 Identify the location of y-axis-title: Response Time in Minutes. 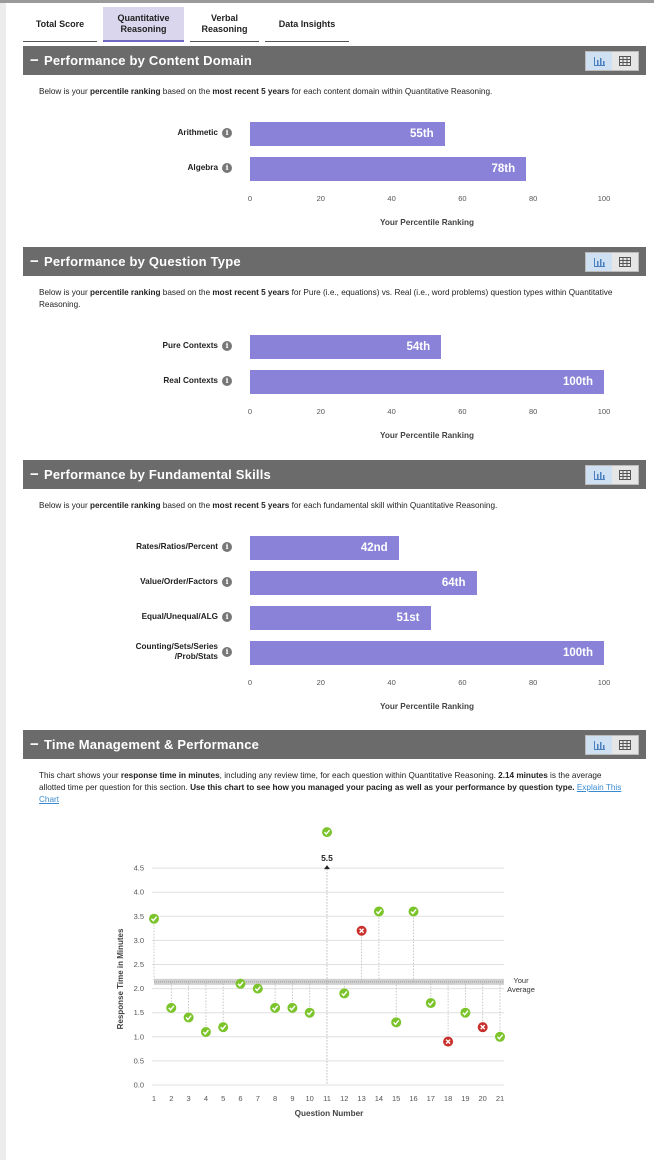
(120, 978).